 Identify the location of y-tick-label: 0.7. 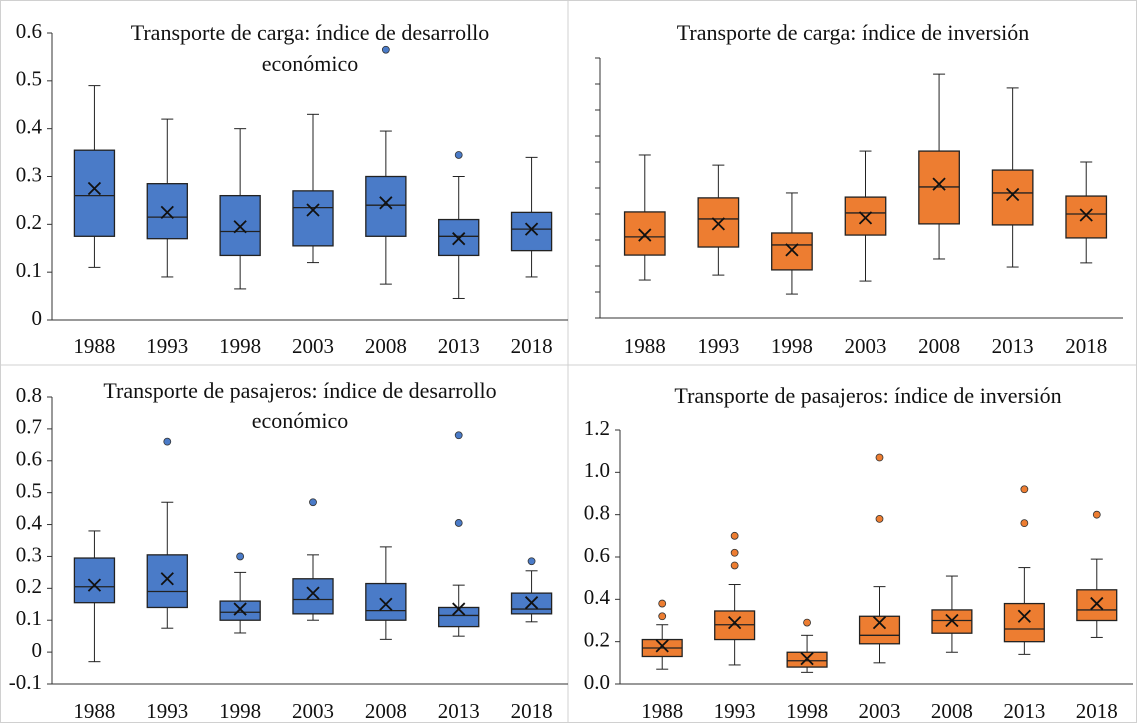
(29, 427).